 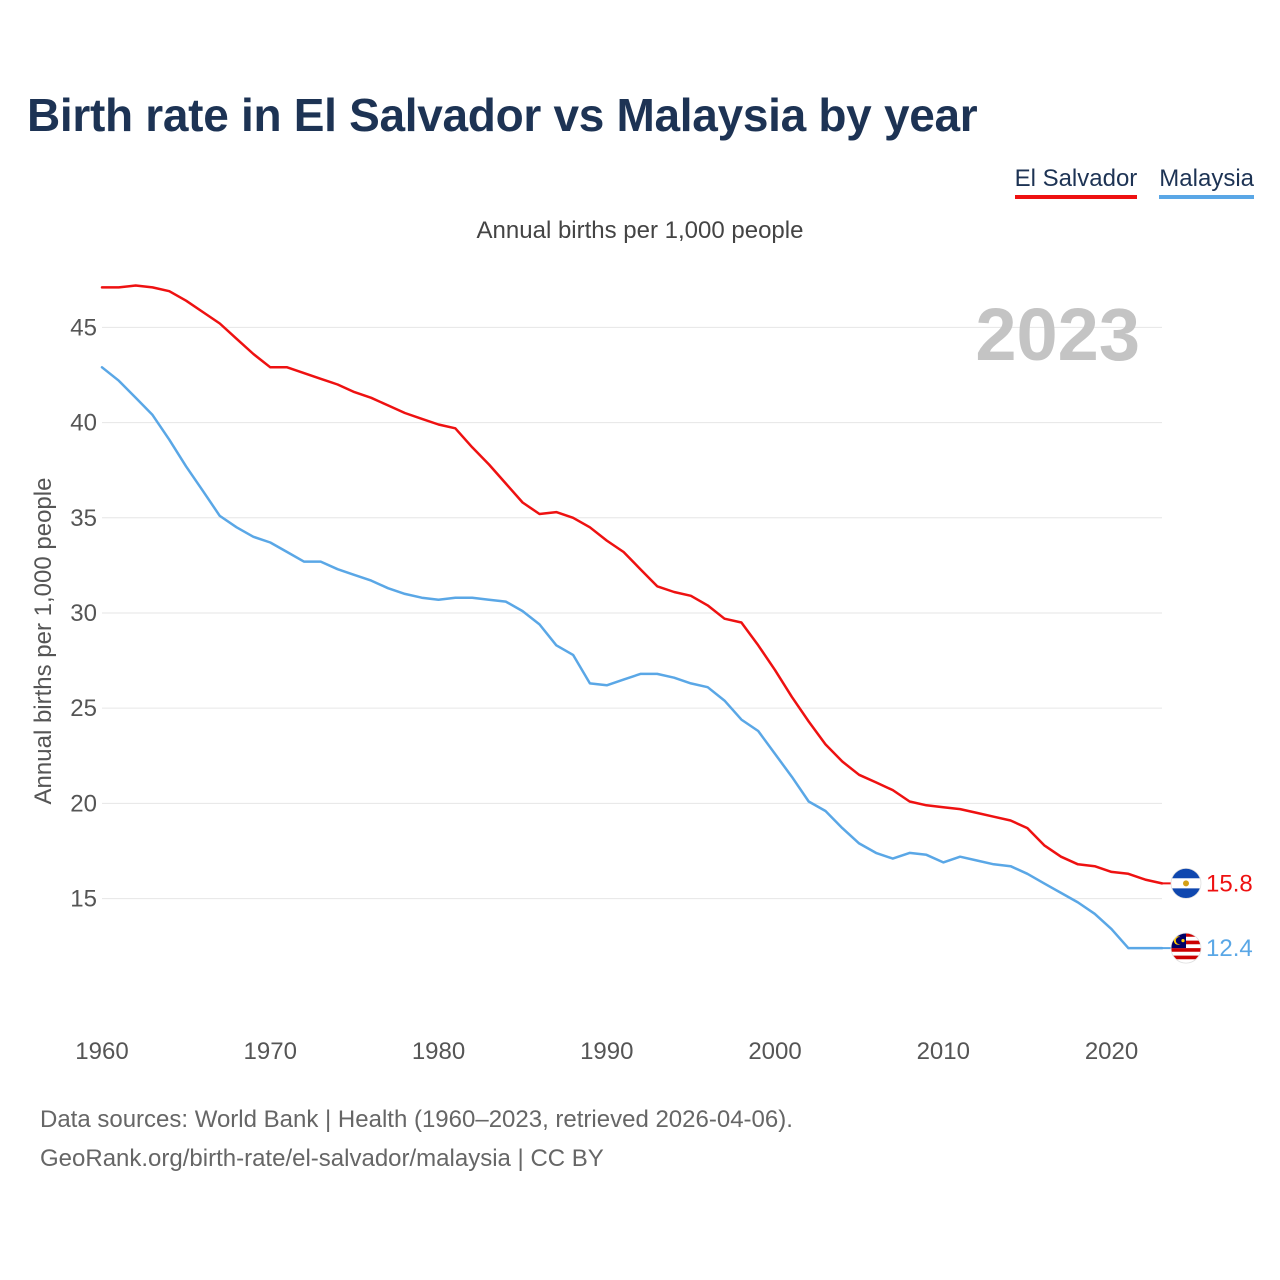 I want to click on y-tick-label: 20, so click(x=83, y=803).